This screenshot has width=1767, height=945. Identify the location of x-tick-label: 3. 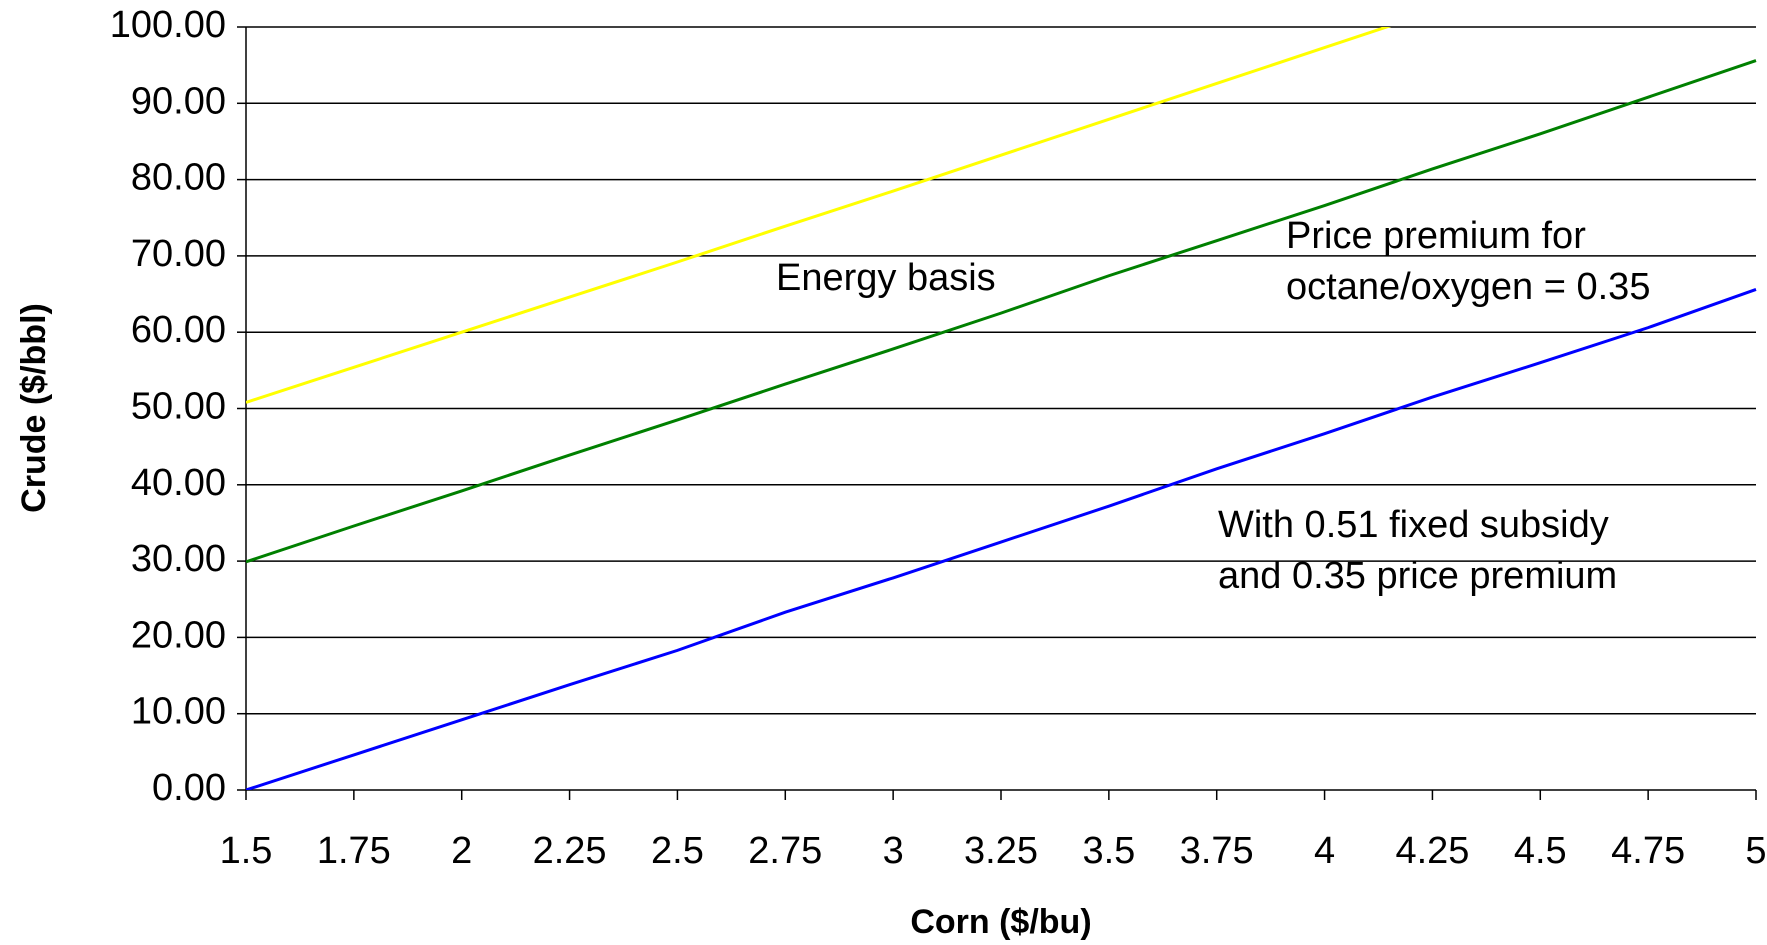
(893, 851).